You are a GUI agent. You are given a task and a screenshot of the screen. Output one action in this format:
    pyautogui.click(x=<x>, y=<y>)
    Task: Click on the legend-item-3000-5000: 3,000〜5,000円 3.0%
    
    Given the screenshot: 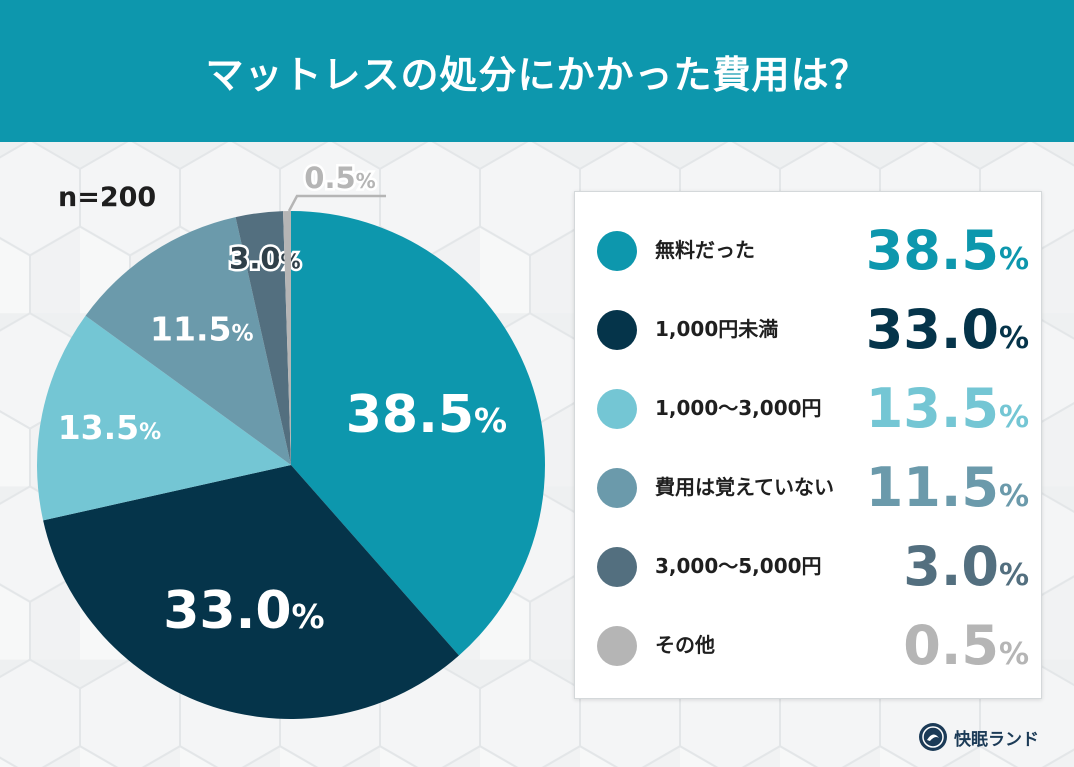 What is the action you would take?
    pyautogui.click(x=809, y=566)
    